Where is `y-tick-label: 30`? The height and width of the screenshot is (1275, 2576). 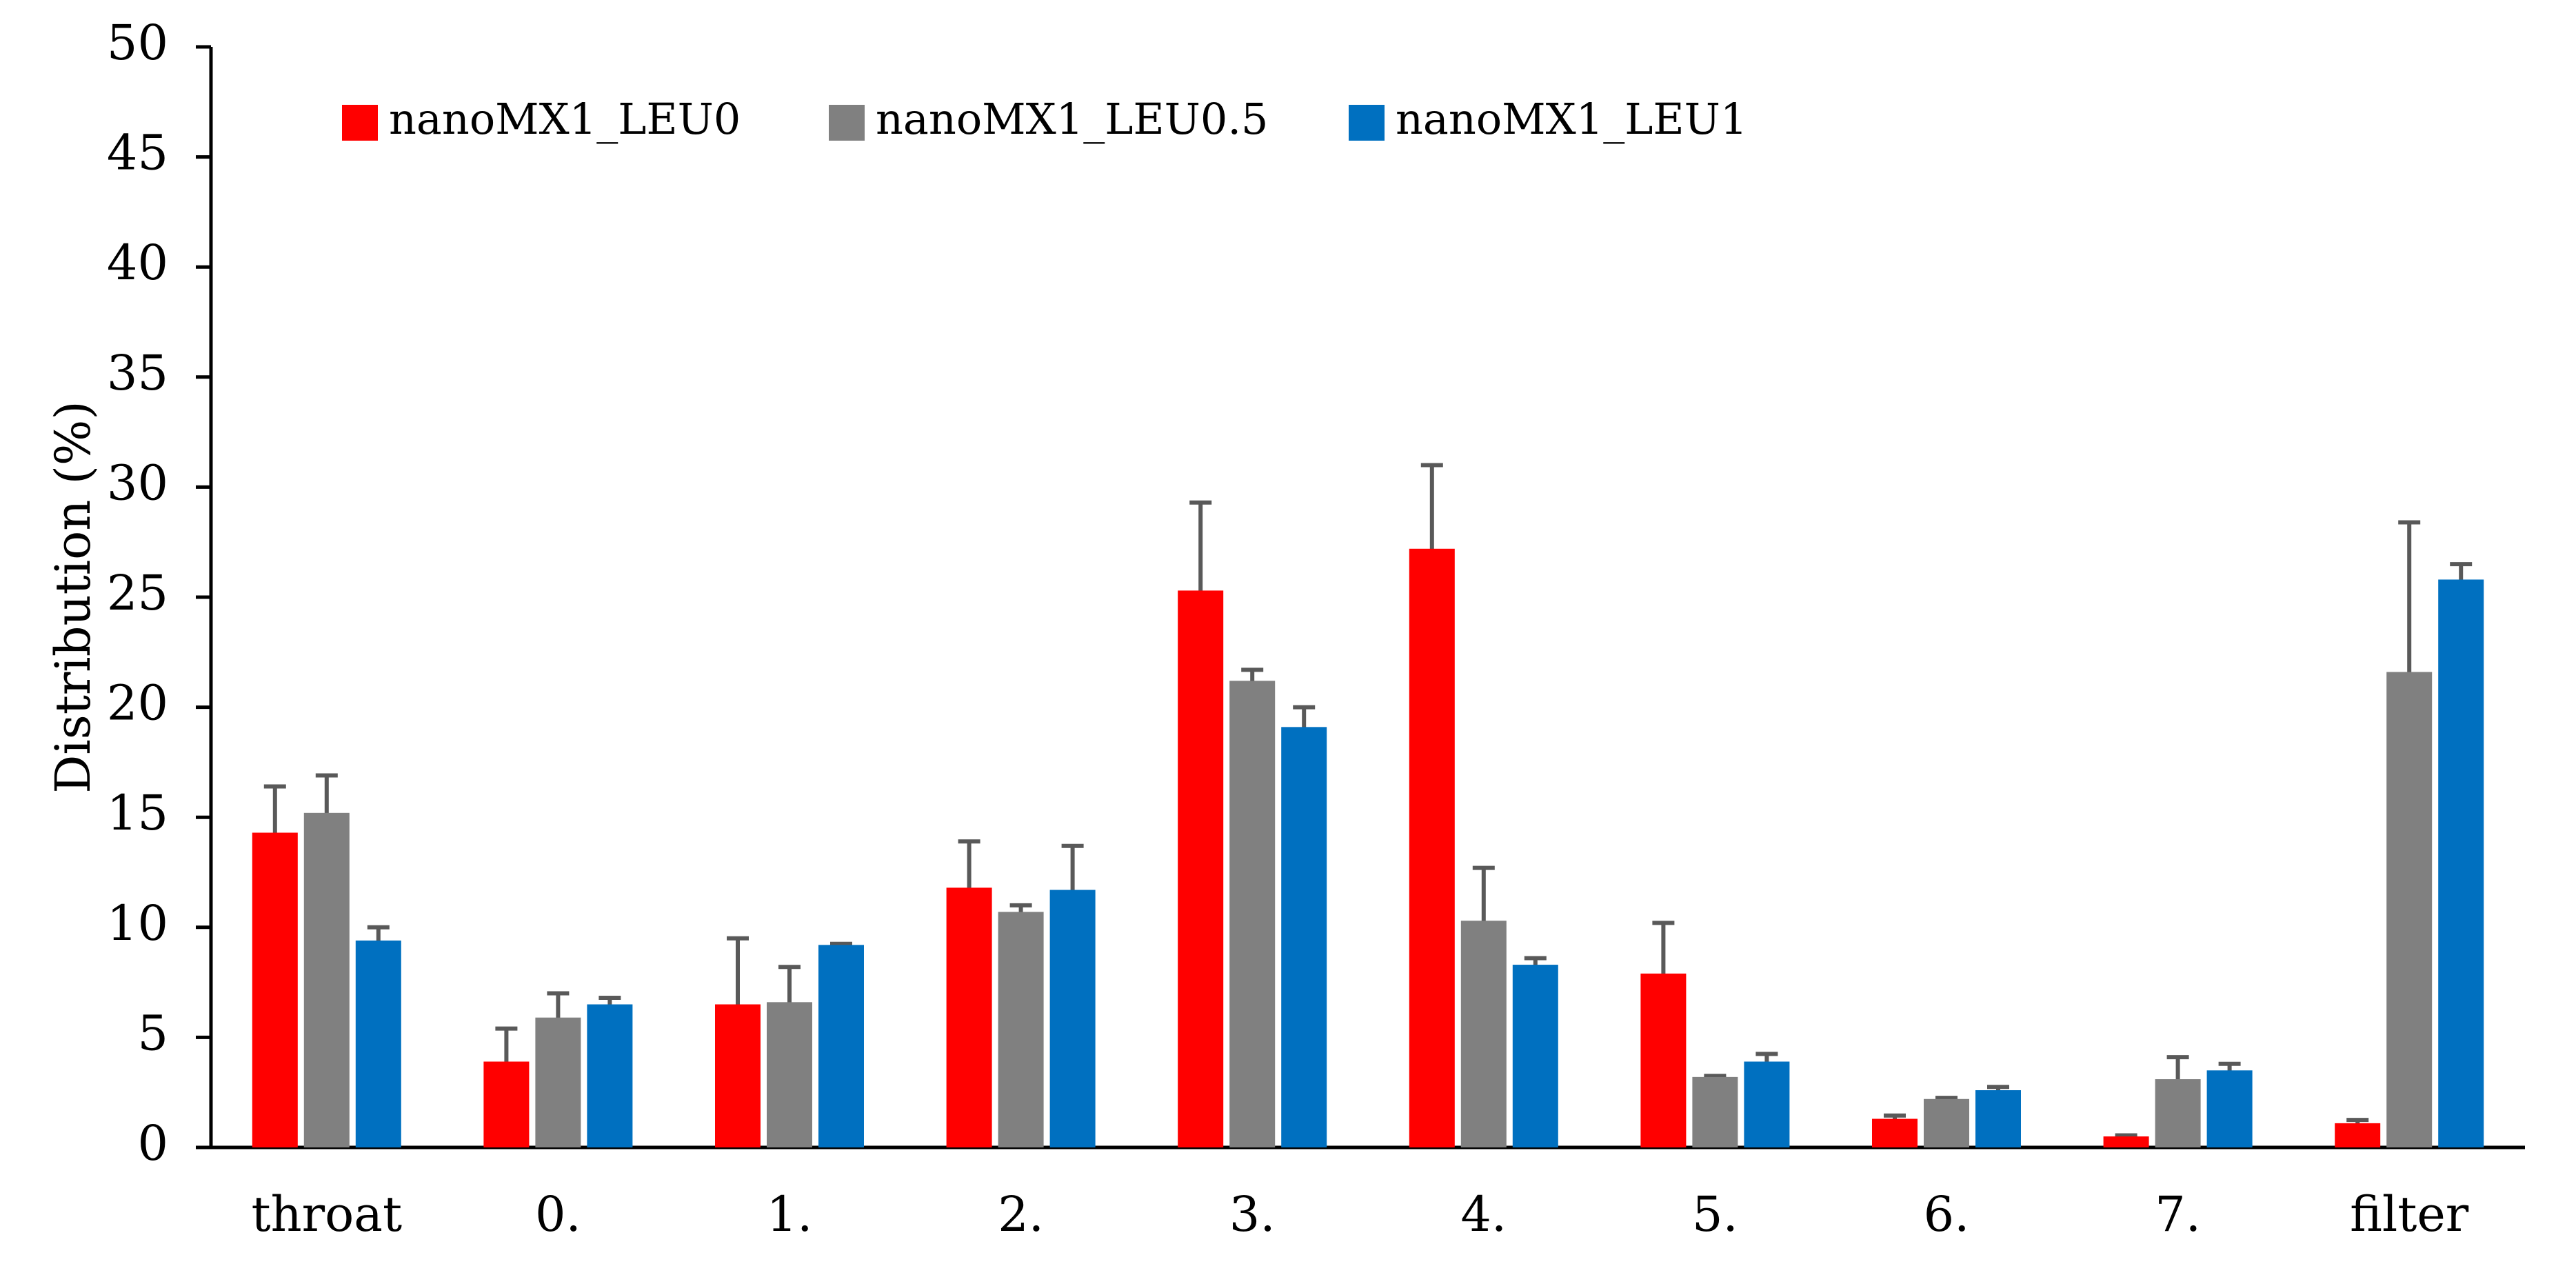
y-tick-label: 30 is located at coordinates (137, 483).